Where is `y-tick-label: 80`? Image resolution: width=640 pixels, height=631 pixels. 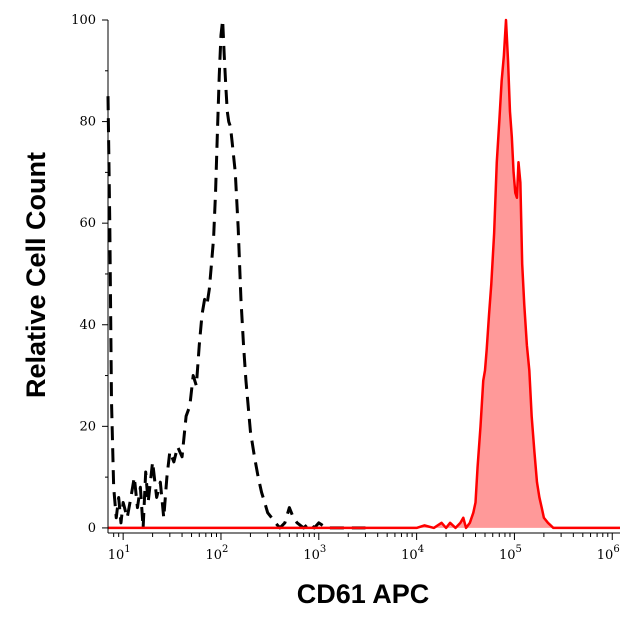 y-tick-label: 80 is located at coordinates (87, 122).